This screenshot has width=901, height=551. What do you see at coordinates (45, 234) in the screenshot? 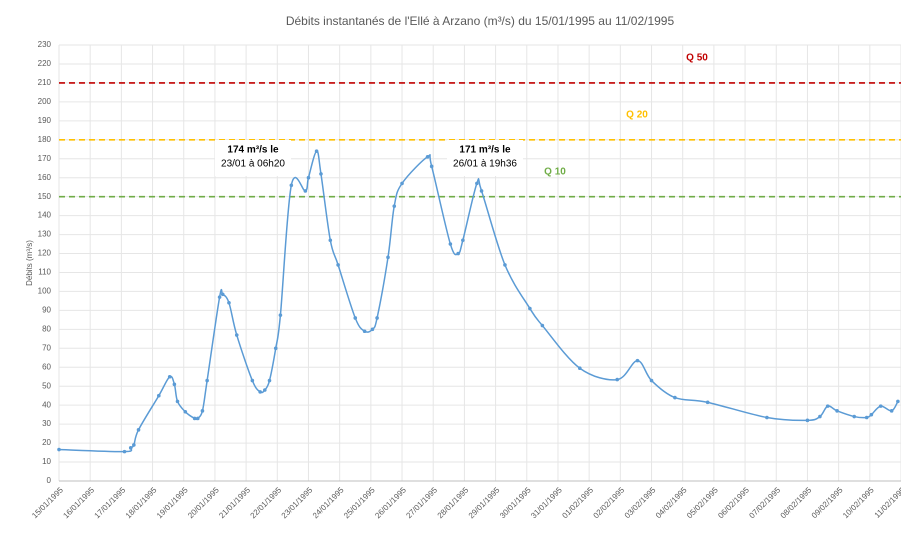
I see `y-tick-label: 130` at bounding box center [45, 234].